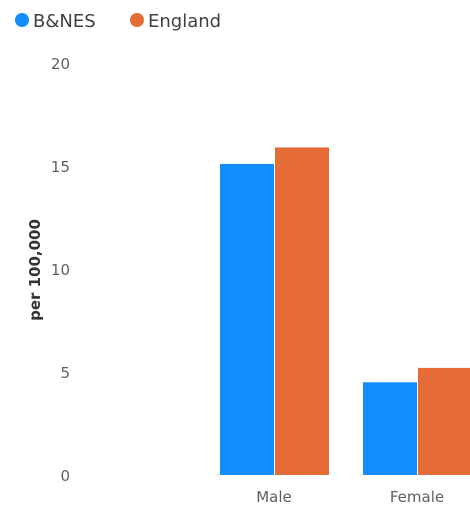  I want to click on y-tick-label: 5, so click(65, 373).